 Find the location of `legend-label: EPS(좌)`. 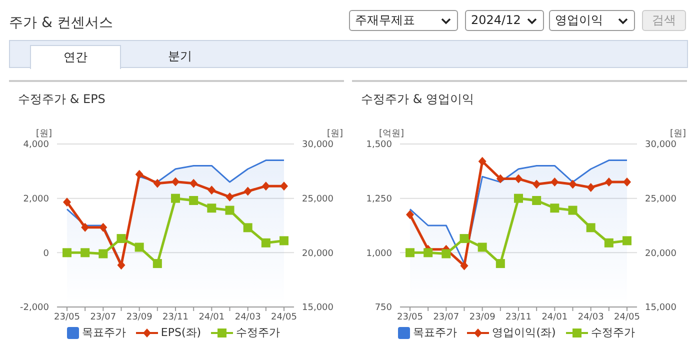

legend-label: EPS(좌) is located at coordinates (181, 332).